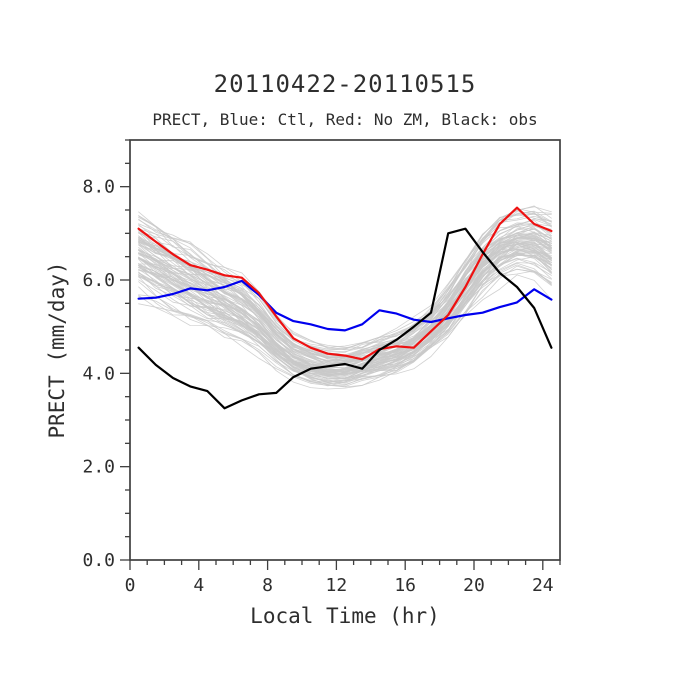  I want to click on y-tick-label: 6.0, so click(98, 280).